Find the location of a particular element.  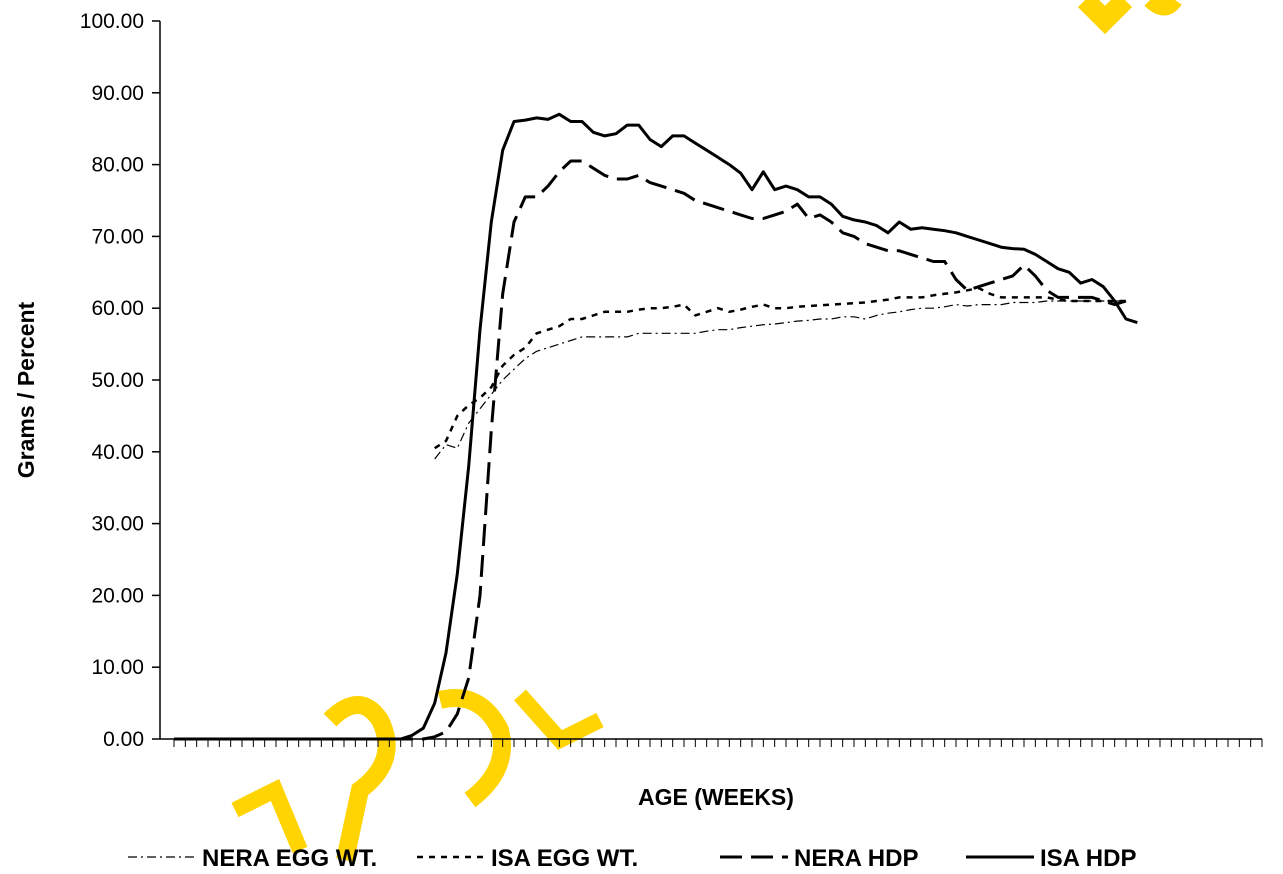

legend-label: ISA HDP is located at coordinates (1088, 858).